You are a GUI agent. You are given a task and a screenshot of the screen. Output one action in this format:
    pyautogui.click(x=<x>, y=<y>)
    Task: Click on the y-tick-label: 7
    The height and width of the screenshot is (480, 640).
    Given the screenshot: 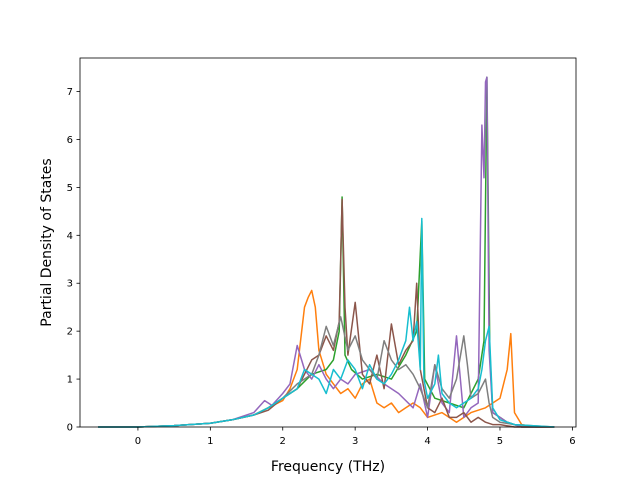 What is the action you would take?
    pyautogui.click(x=70, y=92)
    